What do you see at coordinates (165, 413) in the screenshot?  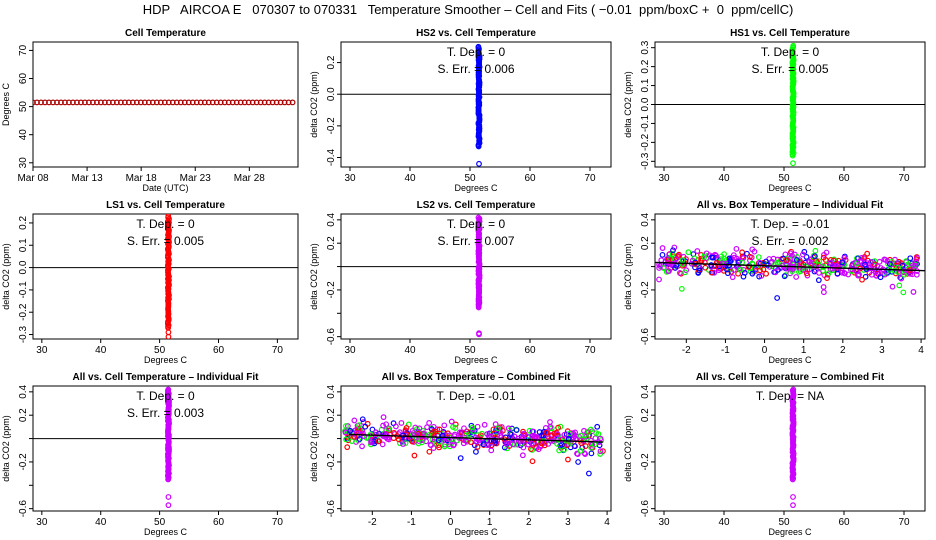 I see `annotation-text: S. Err. = 0.003` at bounding box center [165, 413].